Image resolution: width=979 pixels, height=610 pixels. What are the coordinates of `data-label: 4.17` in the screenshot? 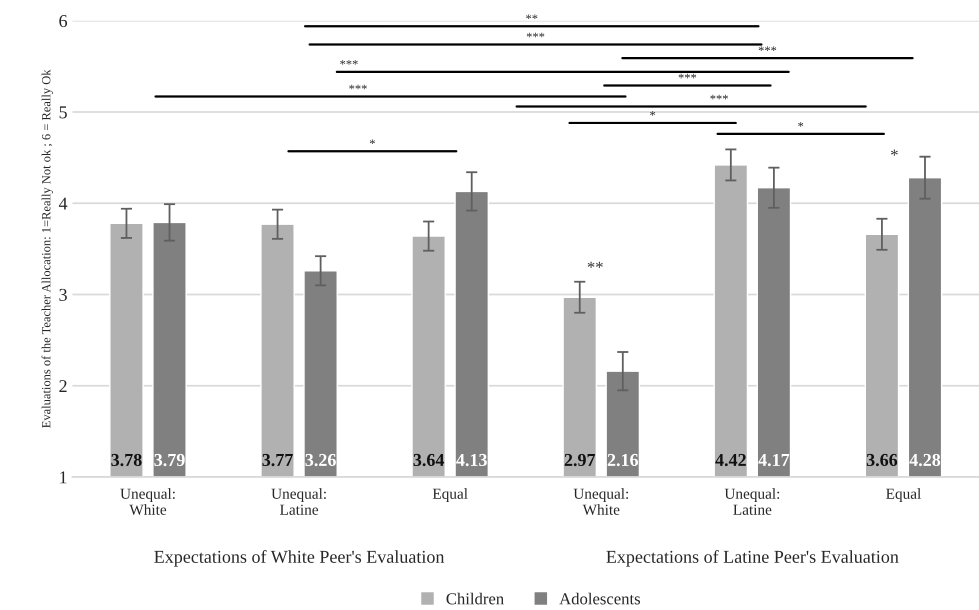 It's located at (774, 460).